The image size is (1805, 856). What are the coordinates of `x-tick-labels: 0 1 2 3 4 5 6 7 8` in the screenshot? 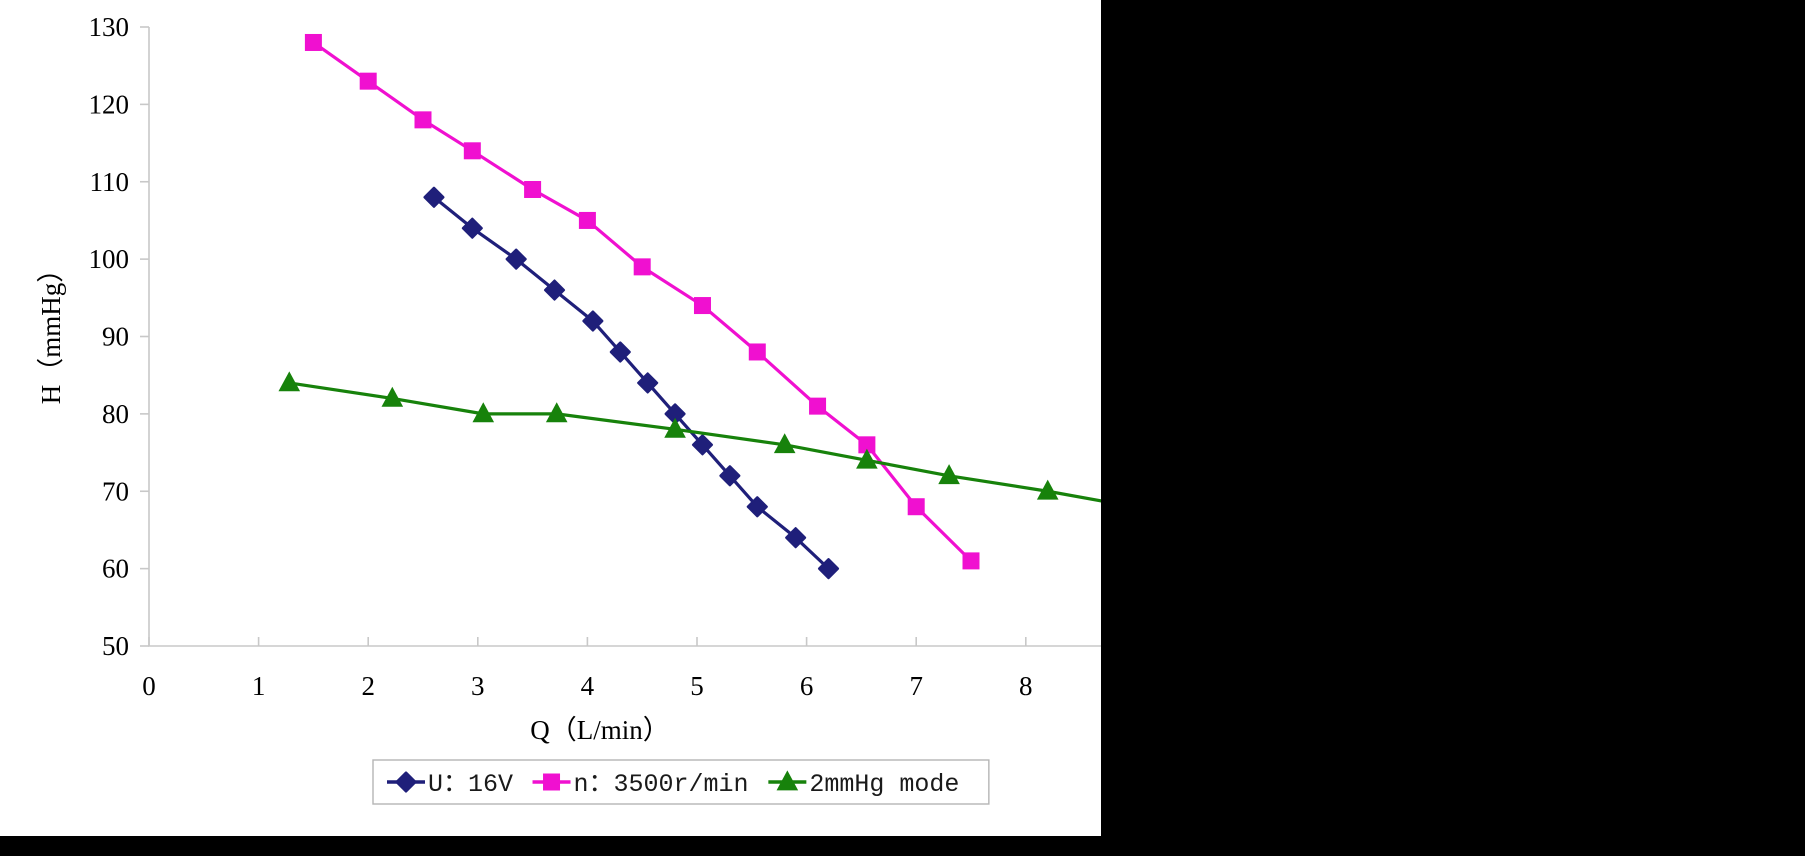 It's located at (587, 686).